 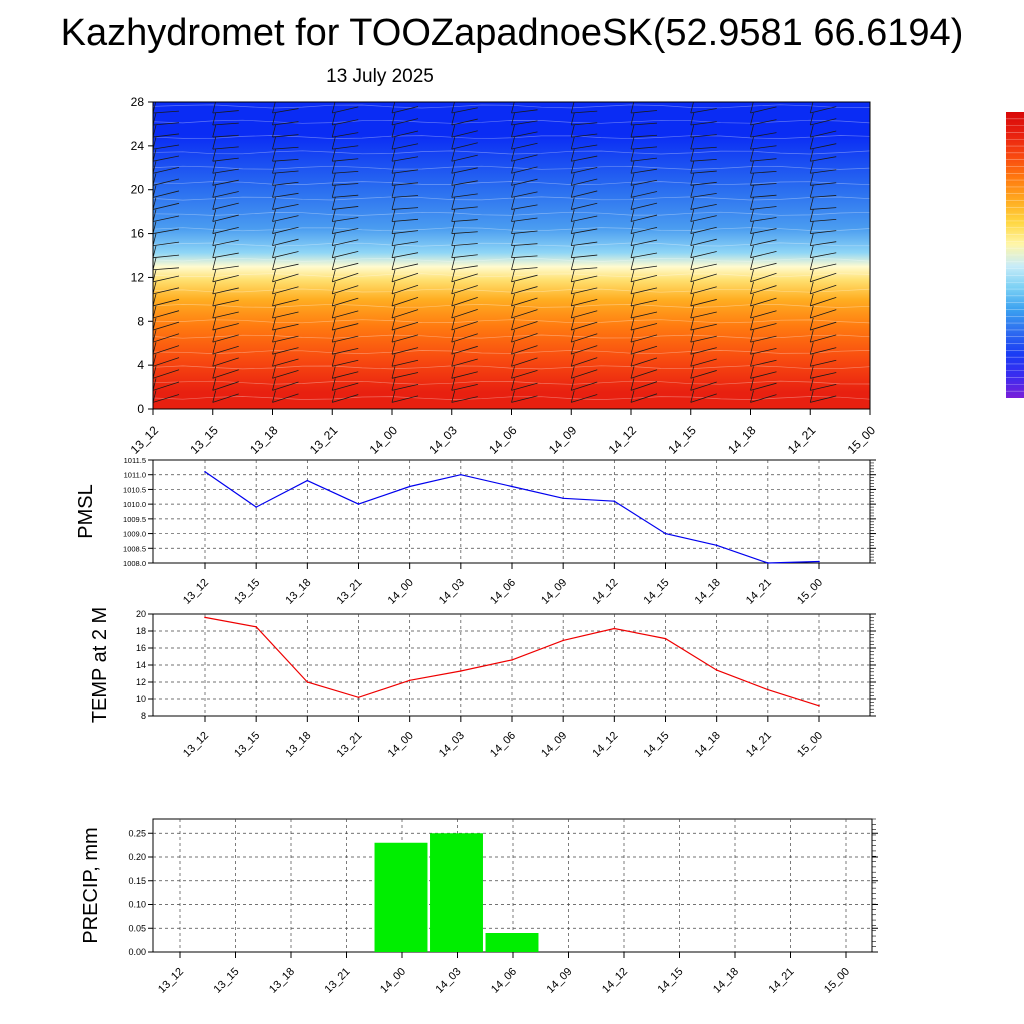 What do you see at coordinates (138, 102) in the screenshot?
I see `y-tick-label: 28` at bounding box center [138, 102].